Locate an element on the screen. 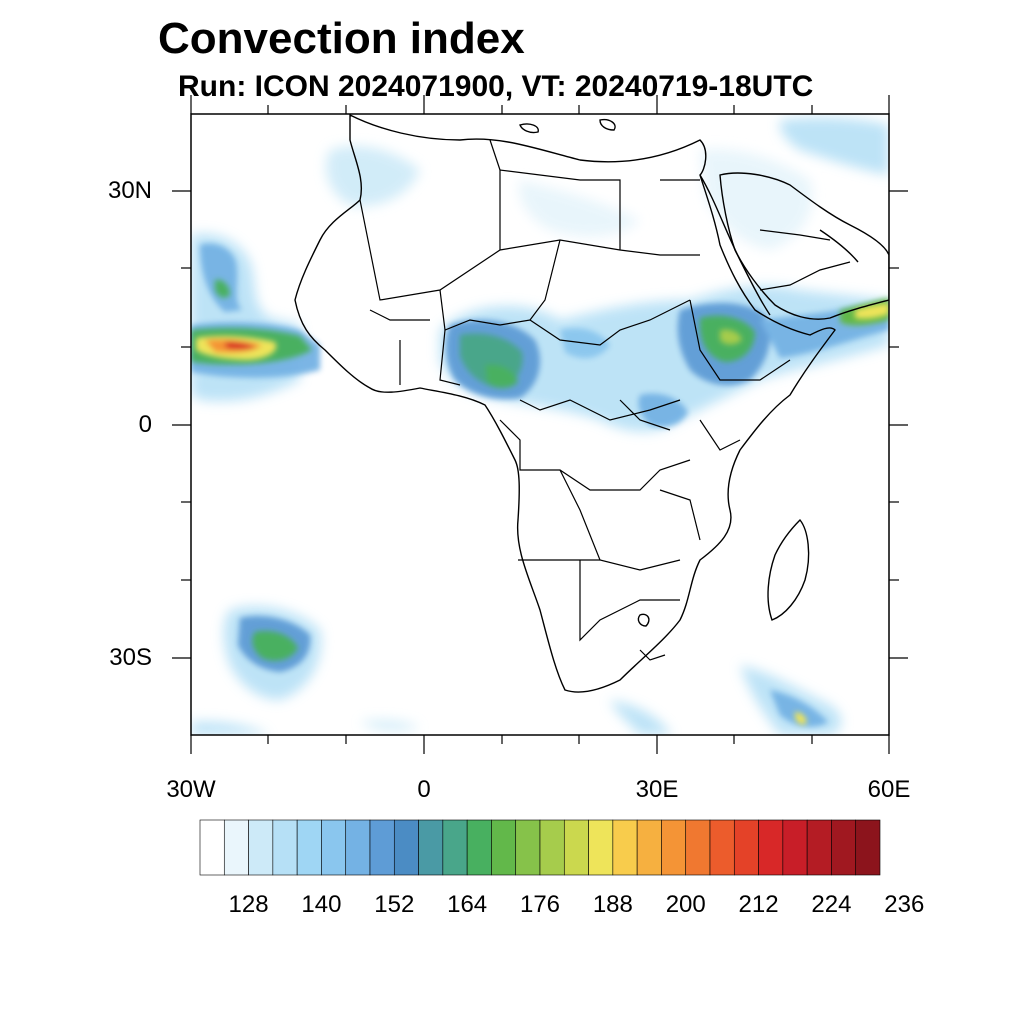 This screenshot has height=1024, width=1024. x-tick-label-60e: 60E is located at coordinates (889, 789).